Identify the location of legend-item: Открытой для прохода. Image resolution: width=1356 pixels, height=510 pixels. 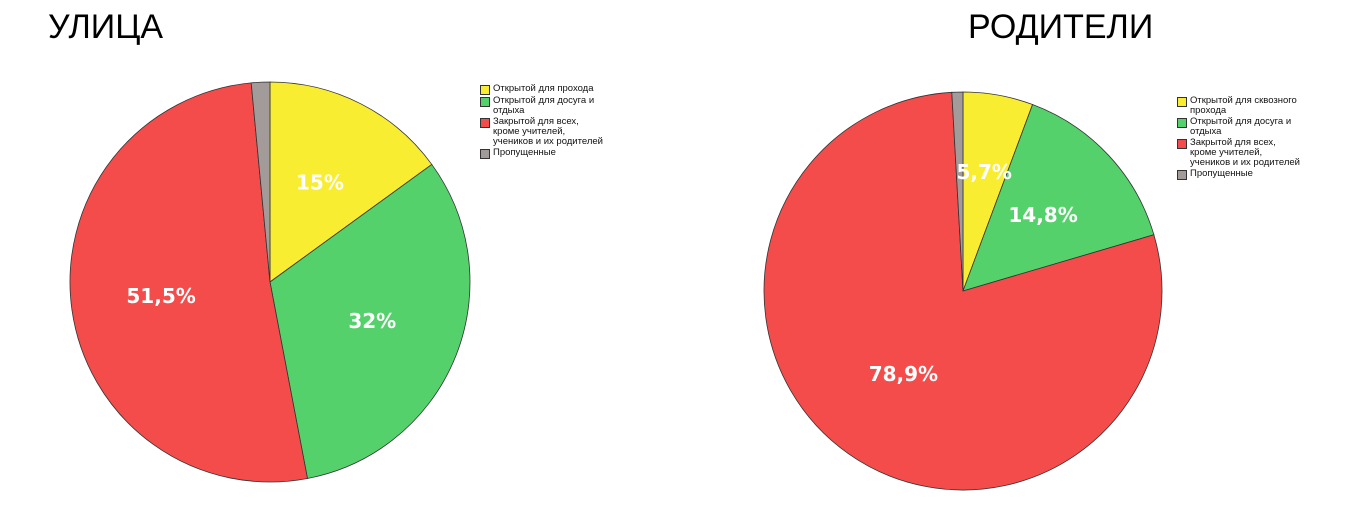
(555, 89).